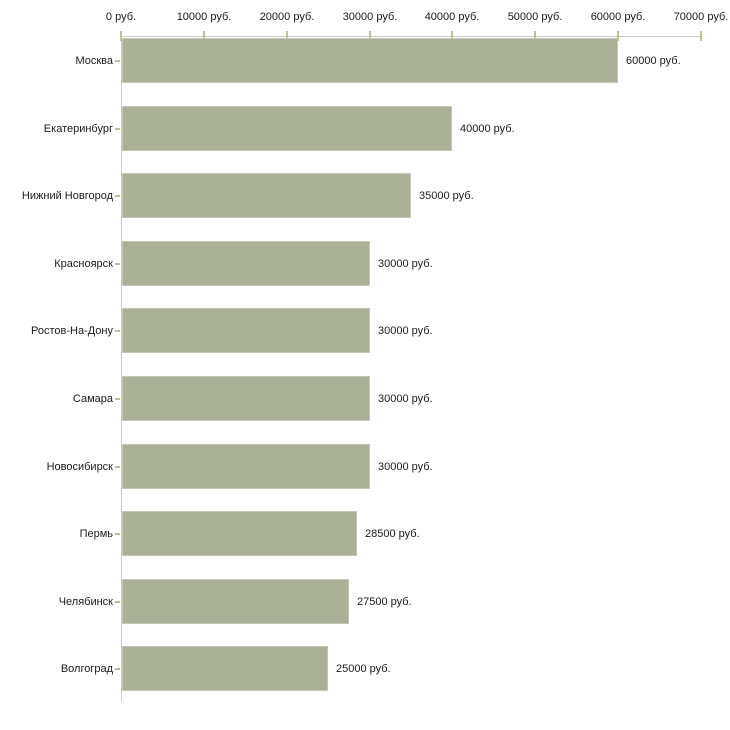  Describe the element at coordinates (446, 196) in the screenshot. I see `bar-value-label: 35000 руб.` at that location.